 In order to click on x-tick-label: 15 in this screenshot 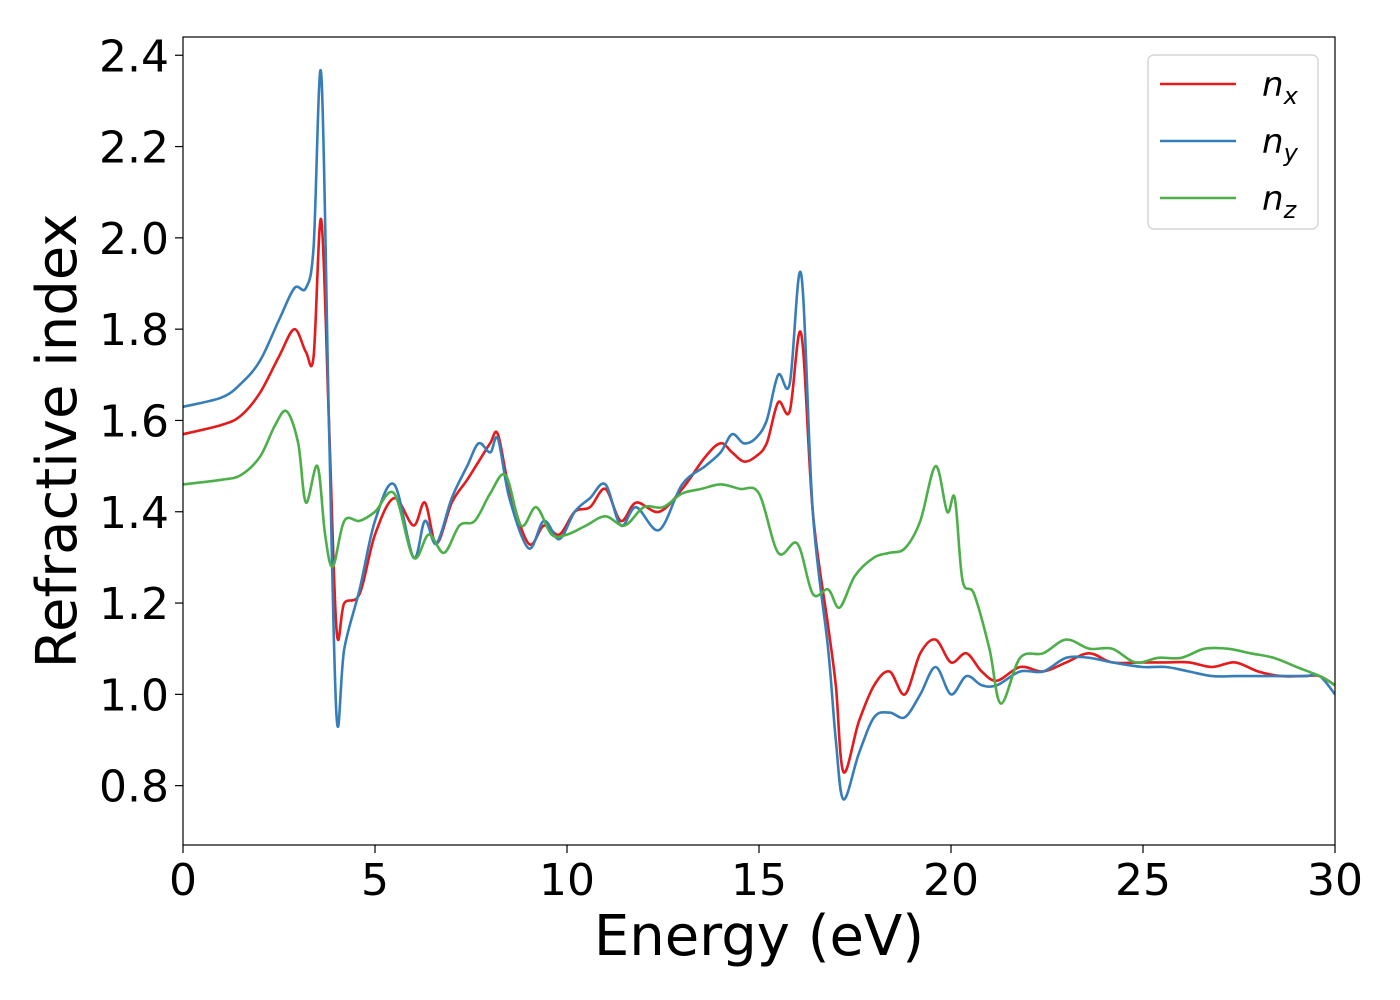, I will do `click(759, 880)`.